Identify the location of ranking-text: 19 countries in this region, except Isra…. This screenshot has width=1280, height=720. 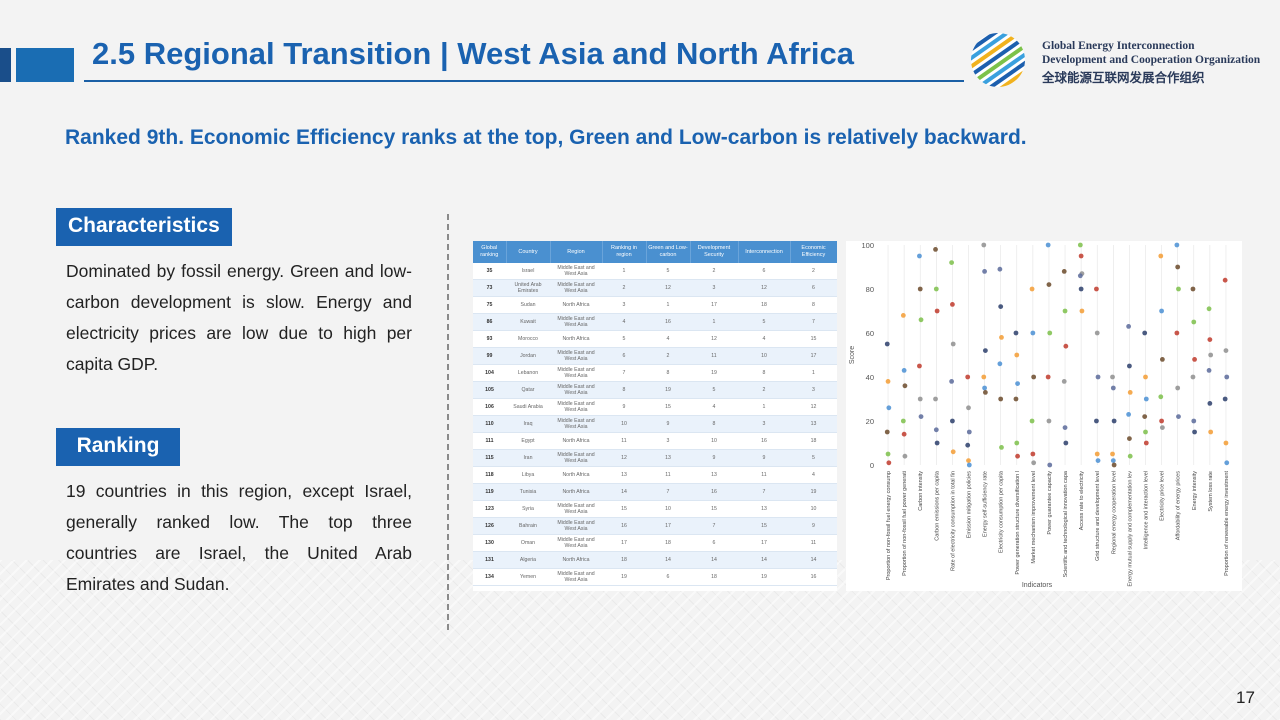
(239, 537).